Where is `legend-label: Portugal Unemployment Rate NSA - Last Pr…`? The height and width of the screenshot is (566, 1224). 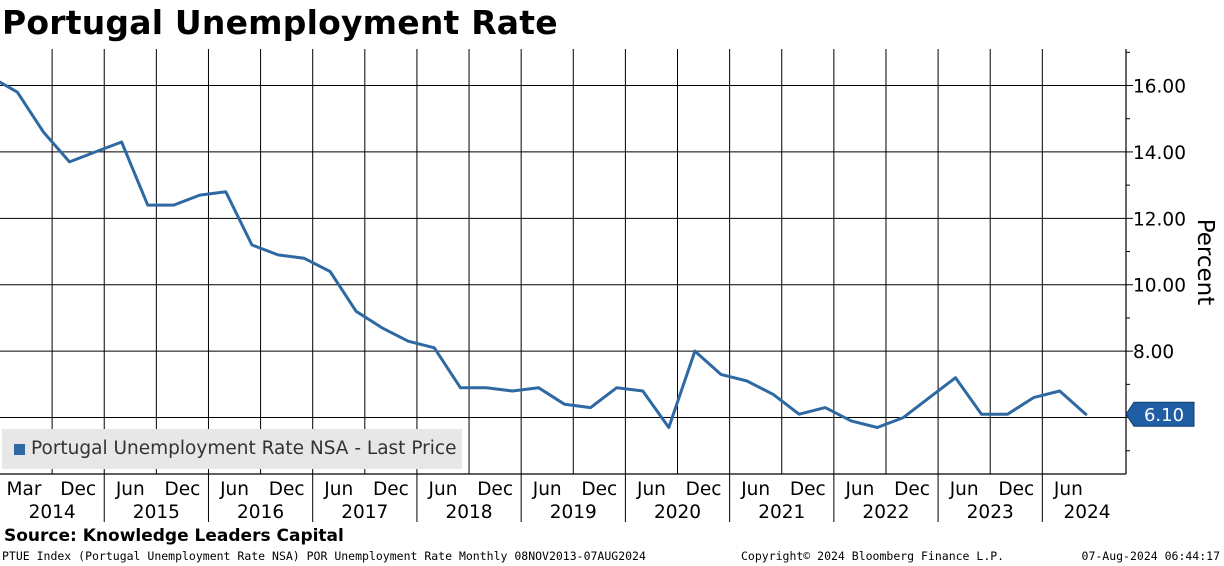
legend-label: Portugal Unemployment Rate NSA - Last Pr… is located at coordinates (244, 448).